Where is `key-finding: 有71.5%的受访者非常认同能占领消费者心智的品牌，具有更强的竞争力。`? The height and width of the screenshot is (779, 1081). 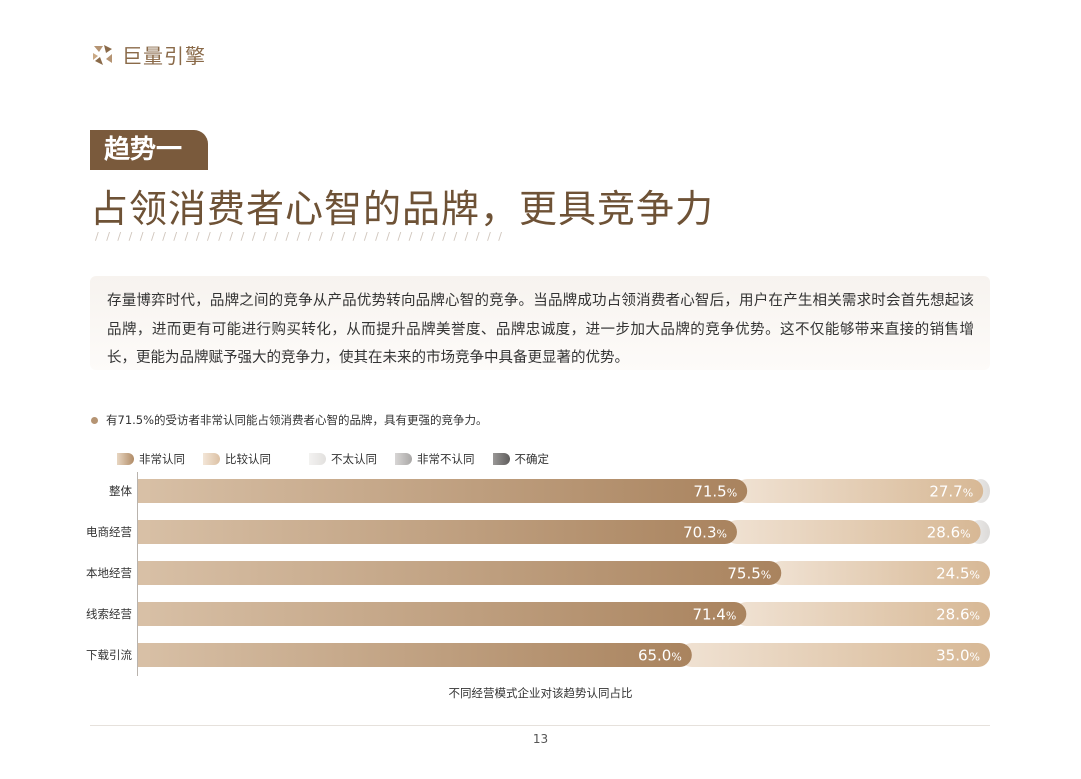 key-finding: 有71.5%的受访者非常认同能占领消费者心智的品牌，具有更强的竞争力。 is located at coordinates (289, 420).